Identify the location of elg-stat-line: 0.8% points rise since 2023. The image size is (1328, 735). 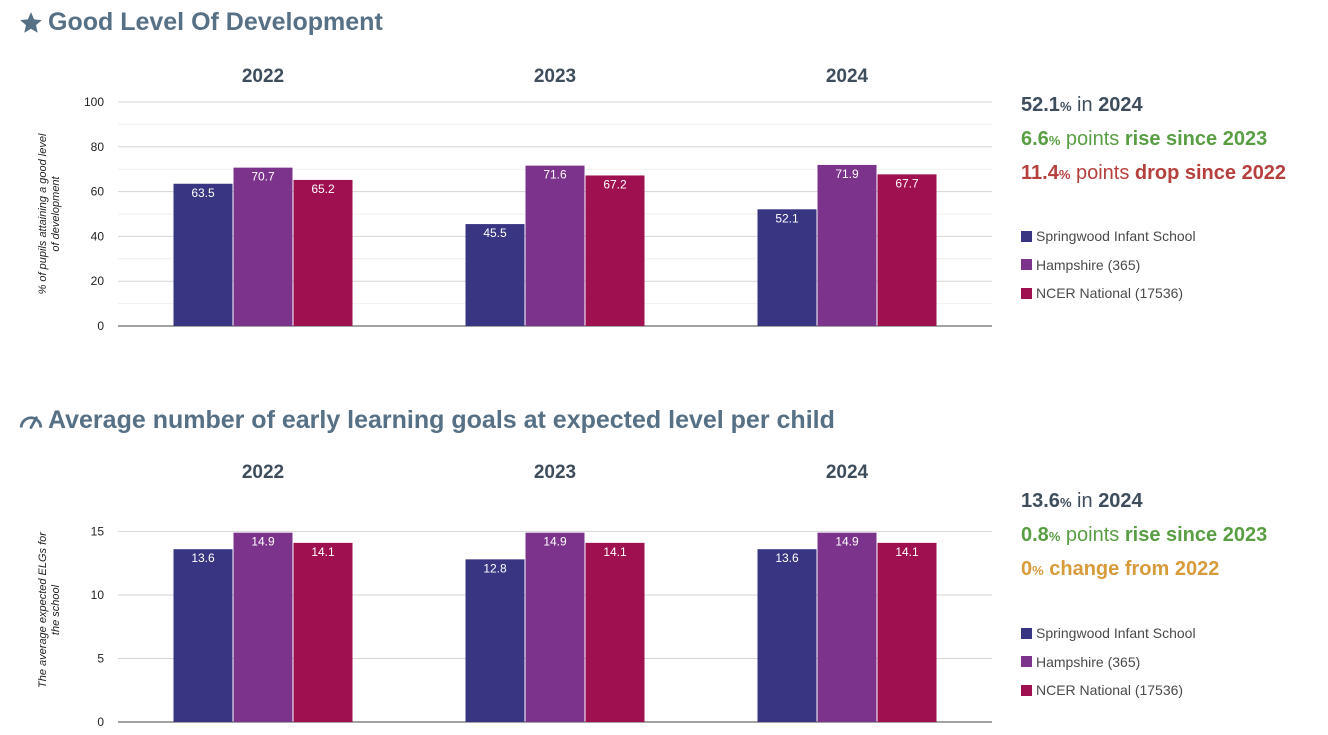
(1171, 536).